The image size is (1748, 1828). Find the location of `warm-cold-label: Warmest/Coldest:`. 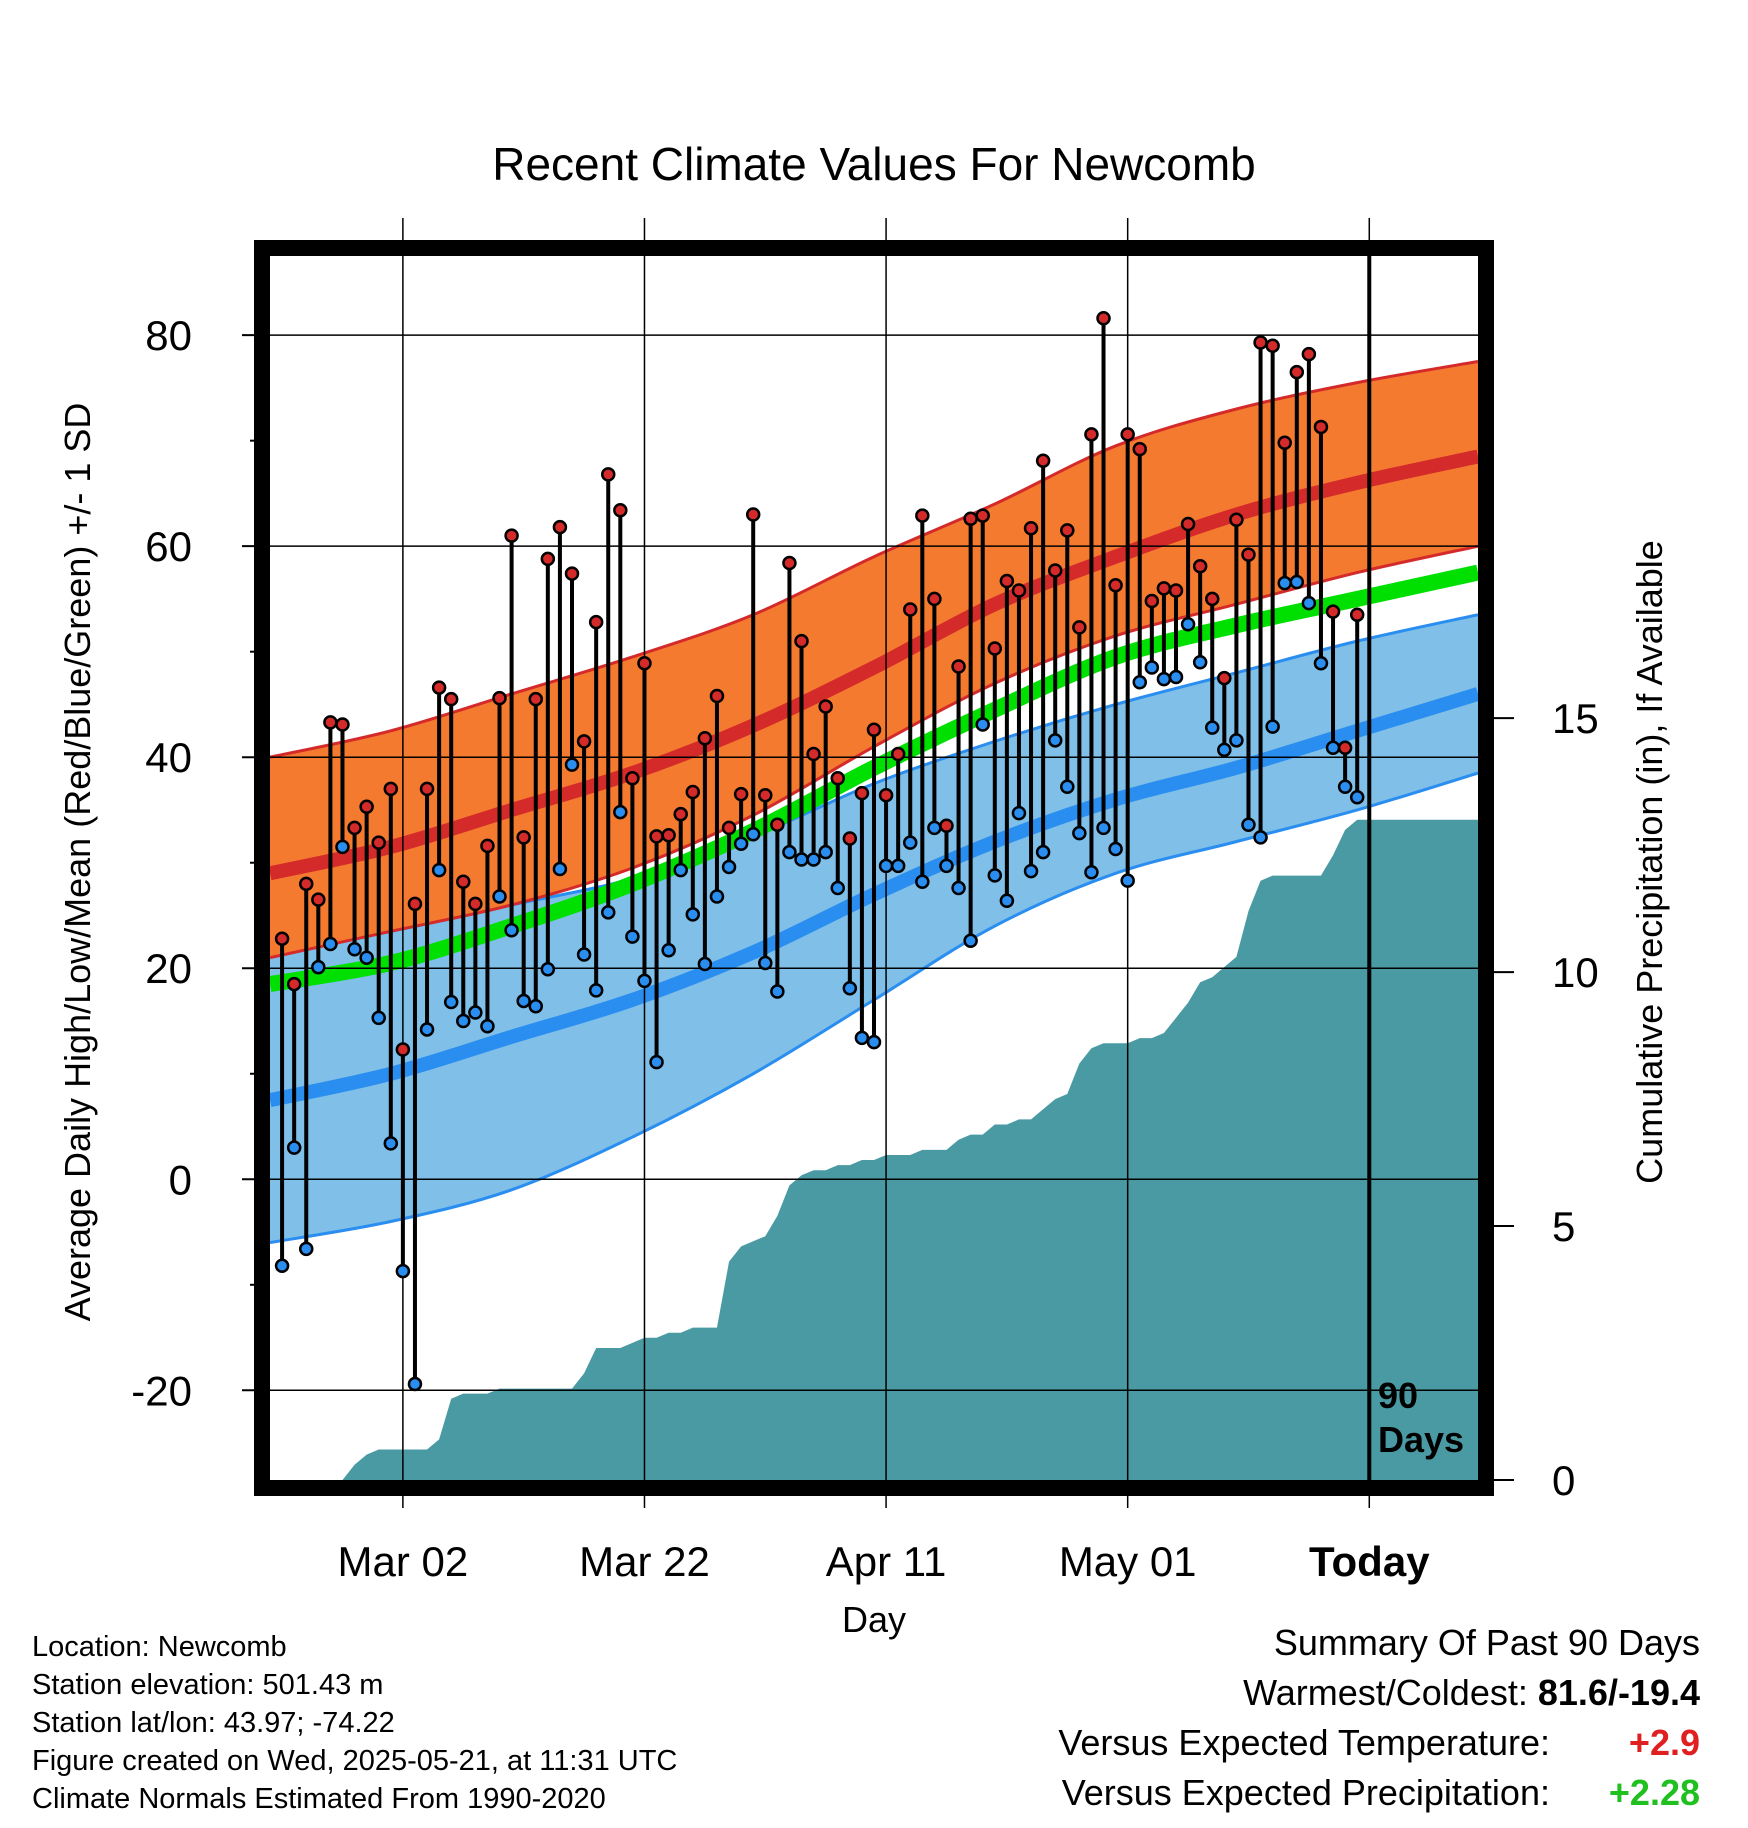

warm-cold-label: Warmest/Coldest: is located at coordinates (1385, 1692).